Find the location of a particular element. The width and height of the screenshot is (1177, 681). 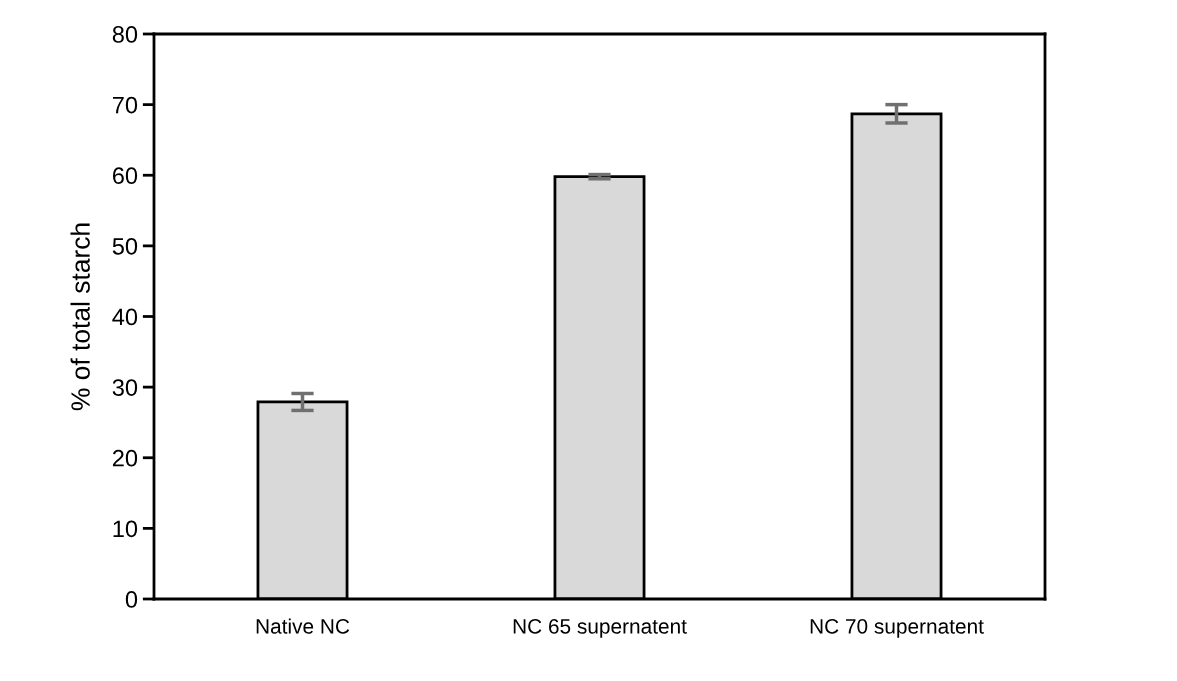

y-tick-label: 50 is located at coordinates (125, 246).